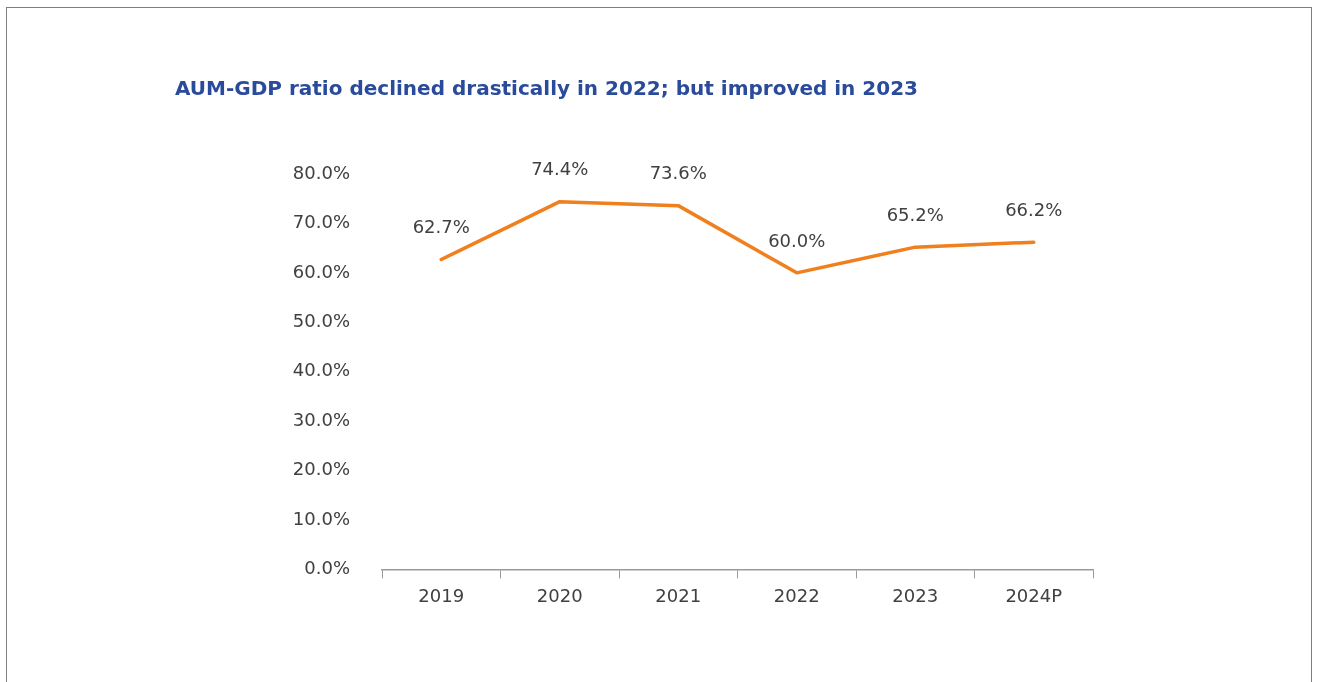  Describe the element at coordinates (321, 518) in the screenshot. I see `y-tick-label: 10.0%` at that location.